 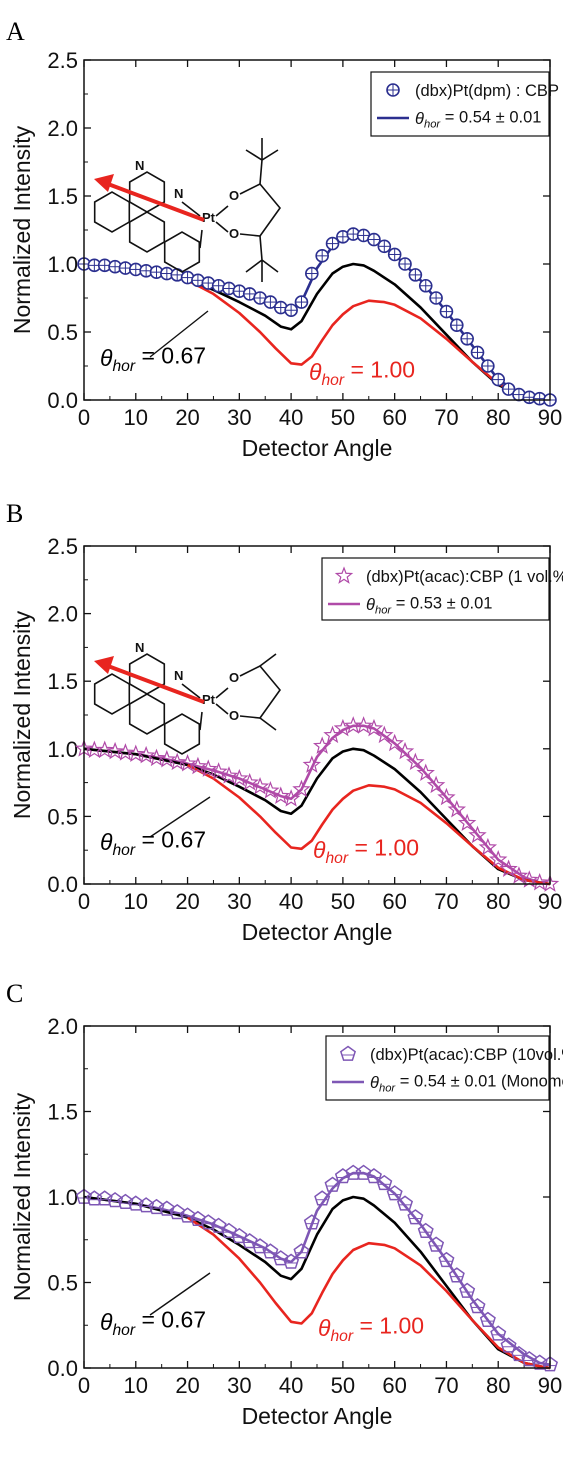 What do you see at coordinates (317, 1416) in the screenshot?
I see `x-axis-label: Detector Angle` at bounding box center [317, 1416].